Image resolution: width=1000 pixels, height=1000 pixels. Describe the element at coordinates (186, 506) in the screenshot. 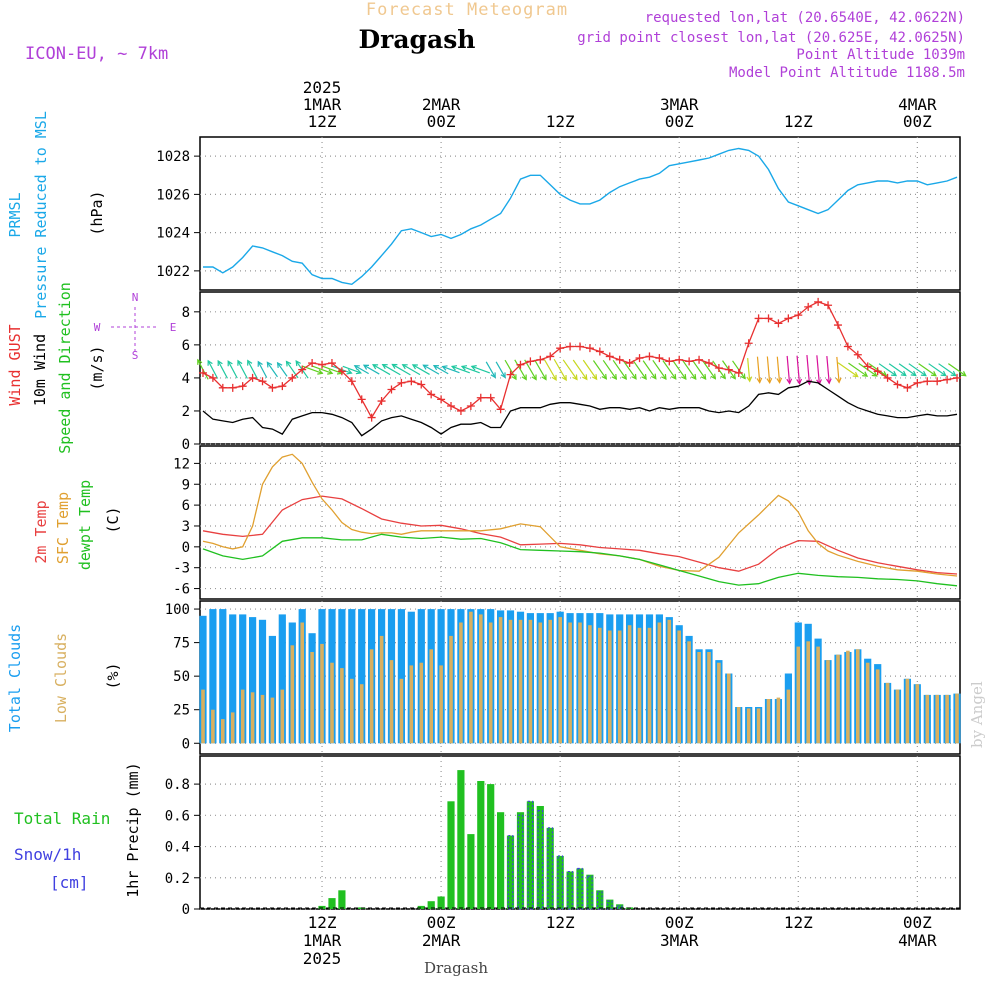

I see `y-tick-label: 6` at that location.